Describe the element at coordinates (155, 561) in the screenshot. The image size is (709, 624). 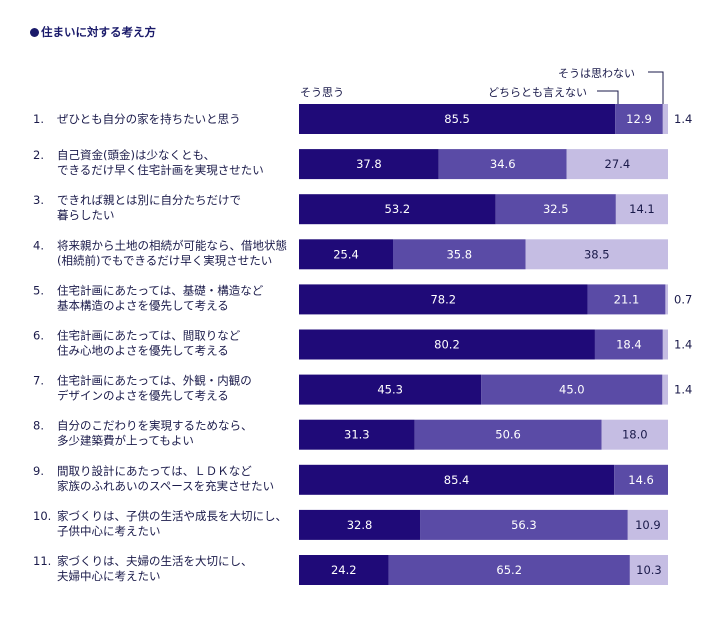
I see `category-label: 家づくりは、夫婦の生活を大切にし、` at that location.